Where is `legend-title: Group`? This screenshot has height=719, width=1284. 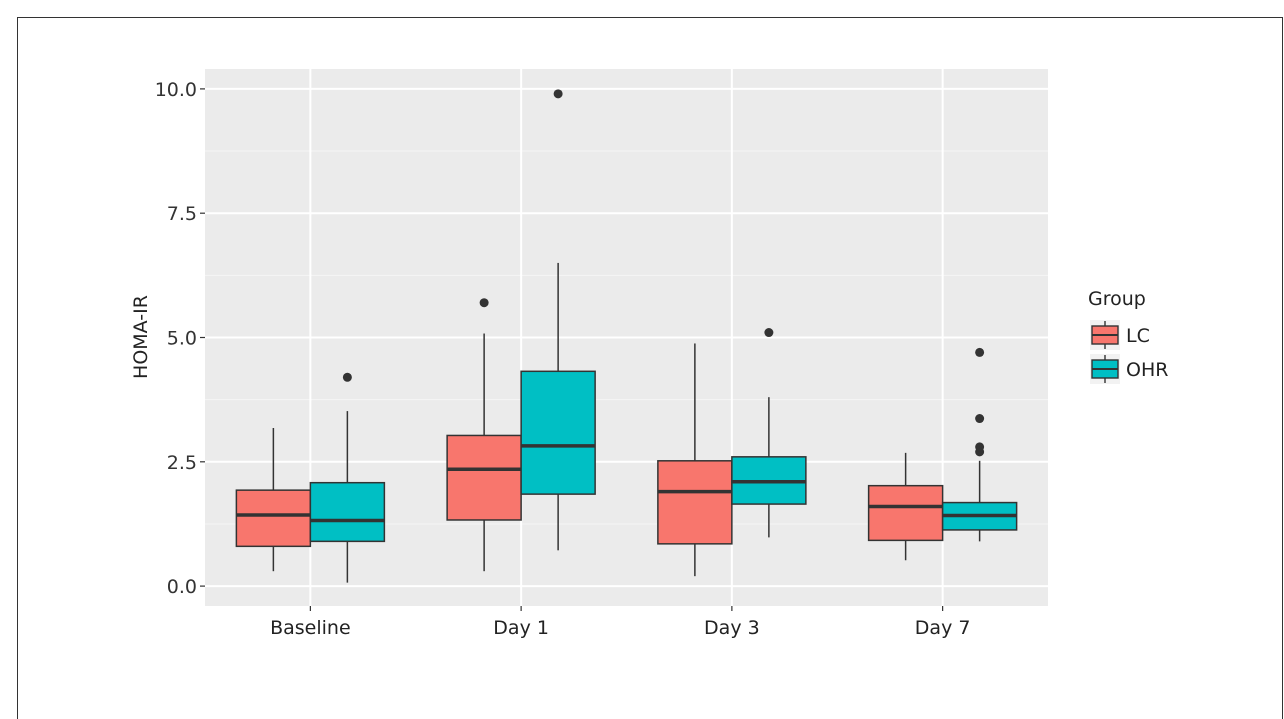 legend-title: Group is located at coordinates (1117, 299).